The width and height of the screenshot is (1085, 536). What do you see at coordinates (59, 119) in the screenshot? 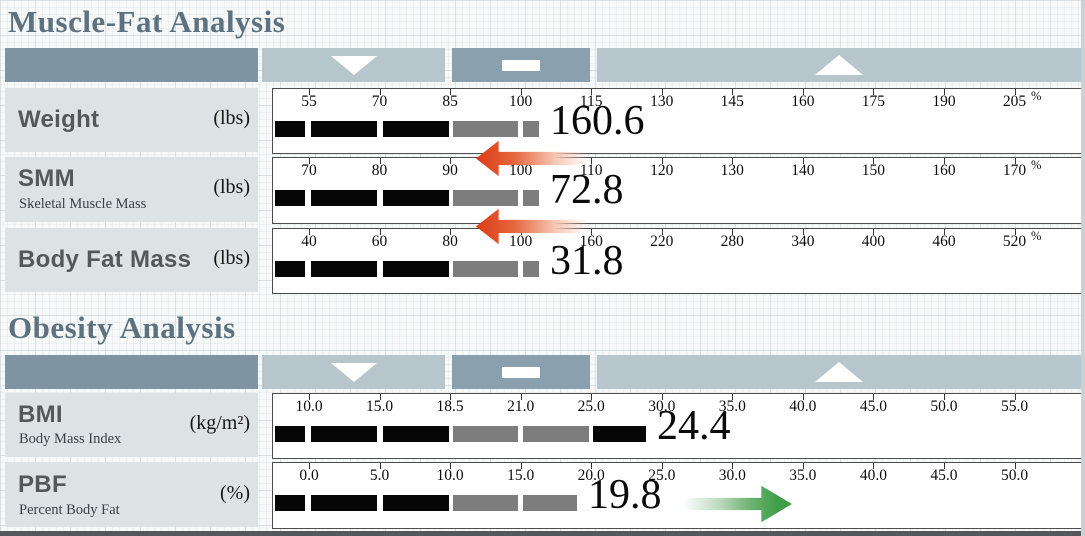
I see `weight-label: Weight` at bounding box center [59, 119].